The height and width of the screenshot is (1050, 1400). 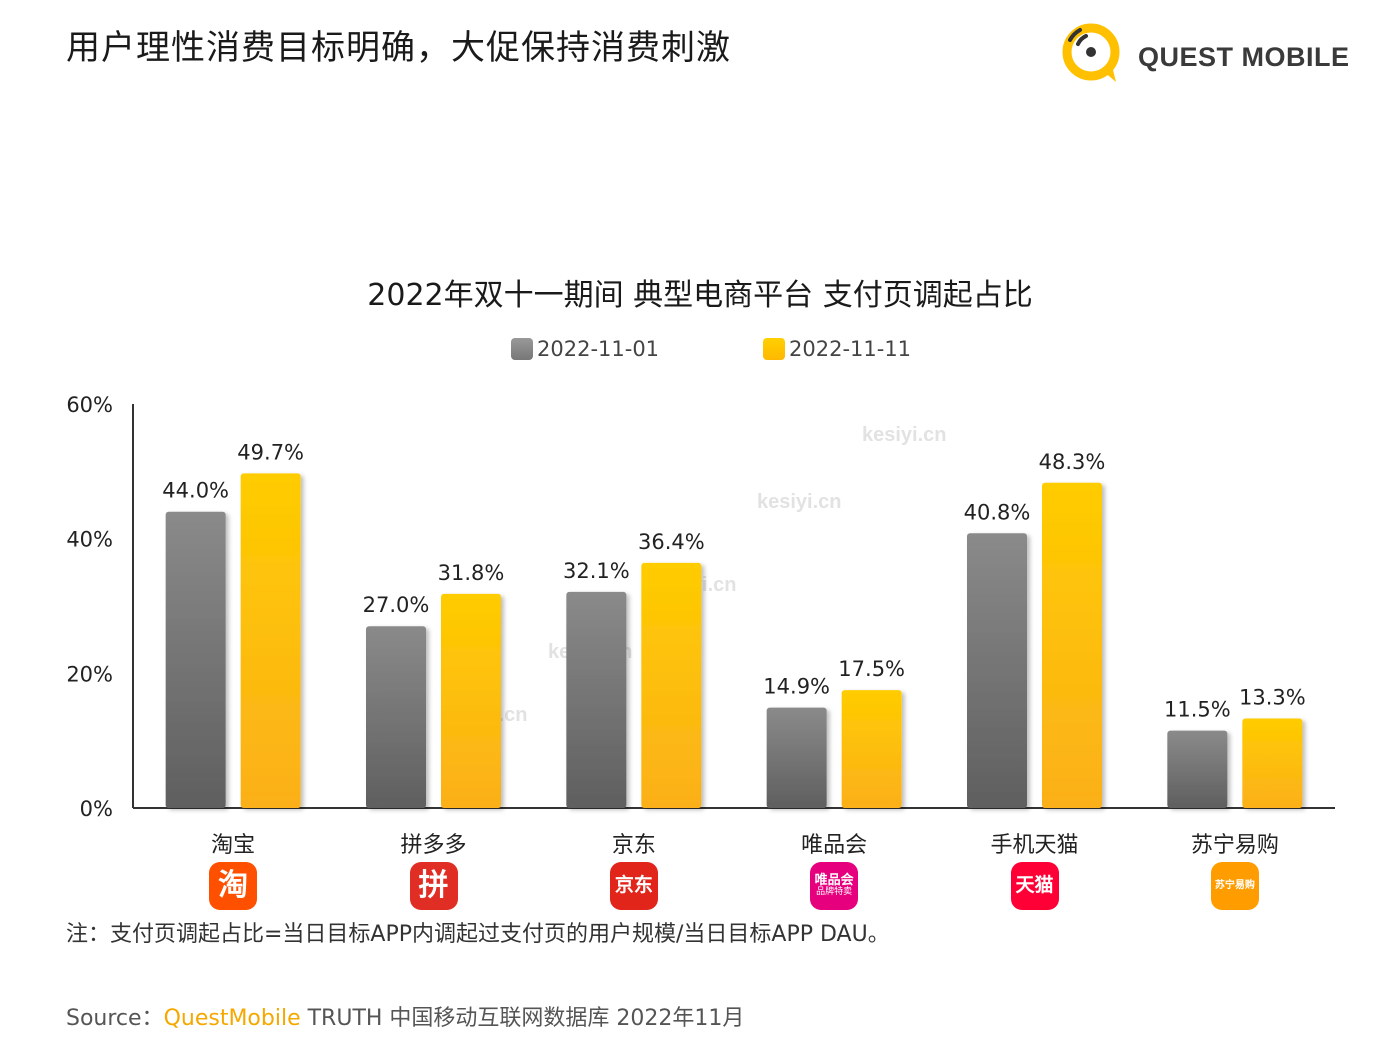 I want to click on data-label: 40.8%, so click(x=997, y=512).